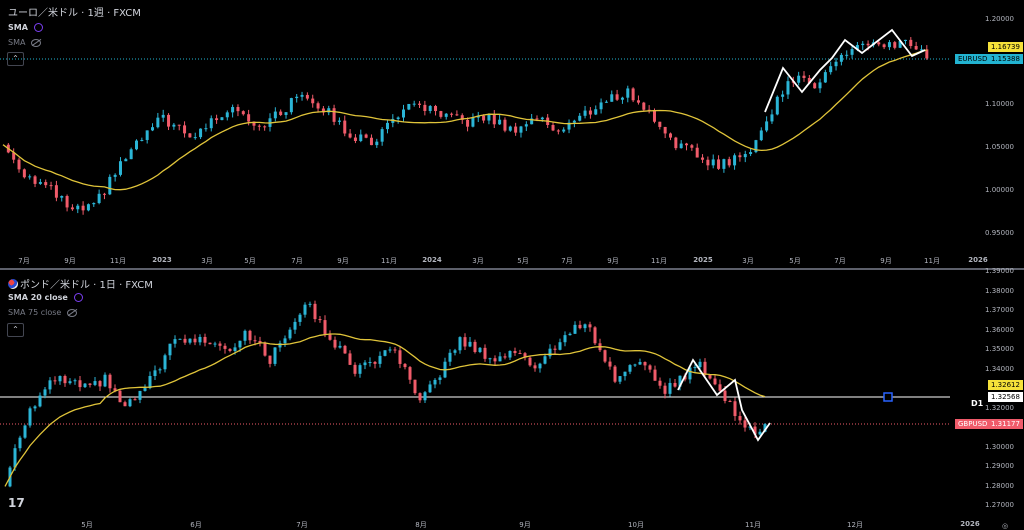  Describe the element at coordinates (16, 503) in the screenshot. I see `tradingview-logo: 17` at that location.